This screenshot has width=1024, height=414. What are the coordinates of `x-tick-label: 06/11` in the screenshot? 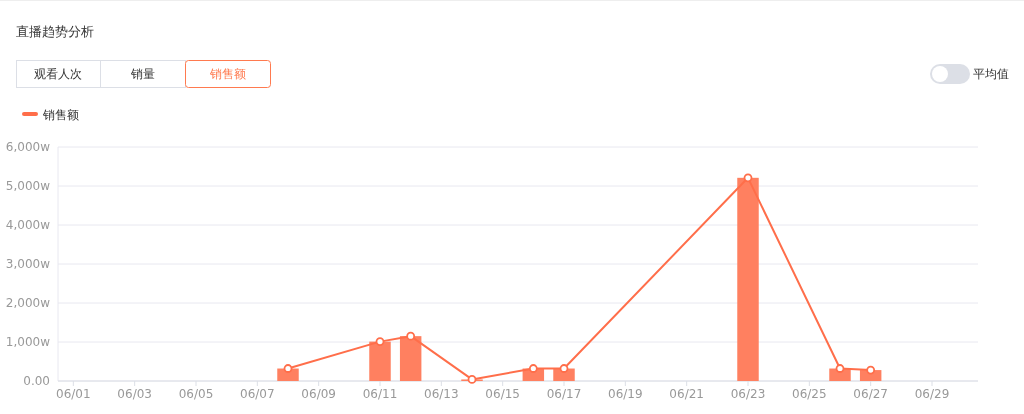 It's located at (380, 394).